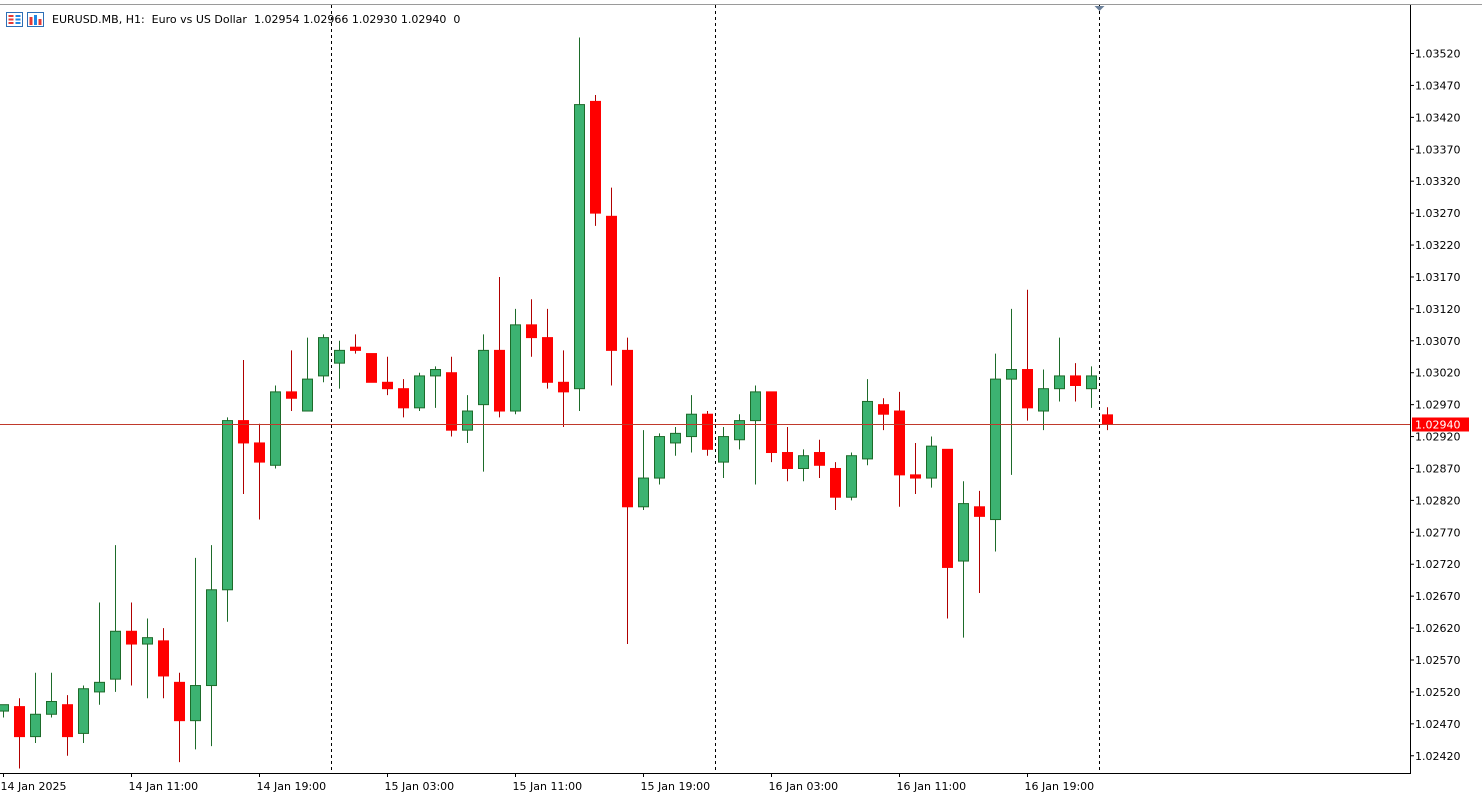  What do you see at coordinates (292, 786) in the screenshot?
I see `time-tick-label: 14 Jan 19:00` at bounding box center [292, 786].